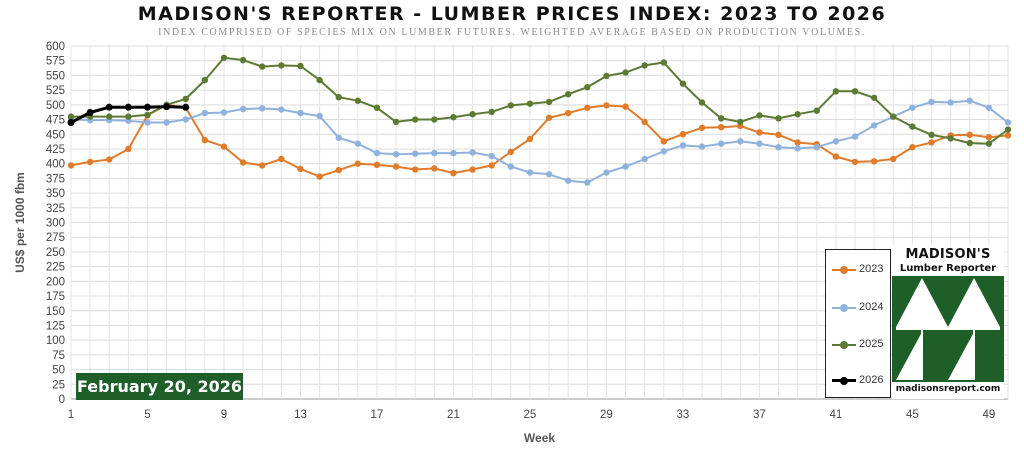 The image size is (1024, 453). I want to click on y-tick-label: 0, so click(62, 400).